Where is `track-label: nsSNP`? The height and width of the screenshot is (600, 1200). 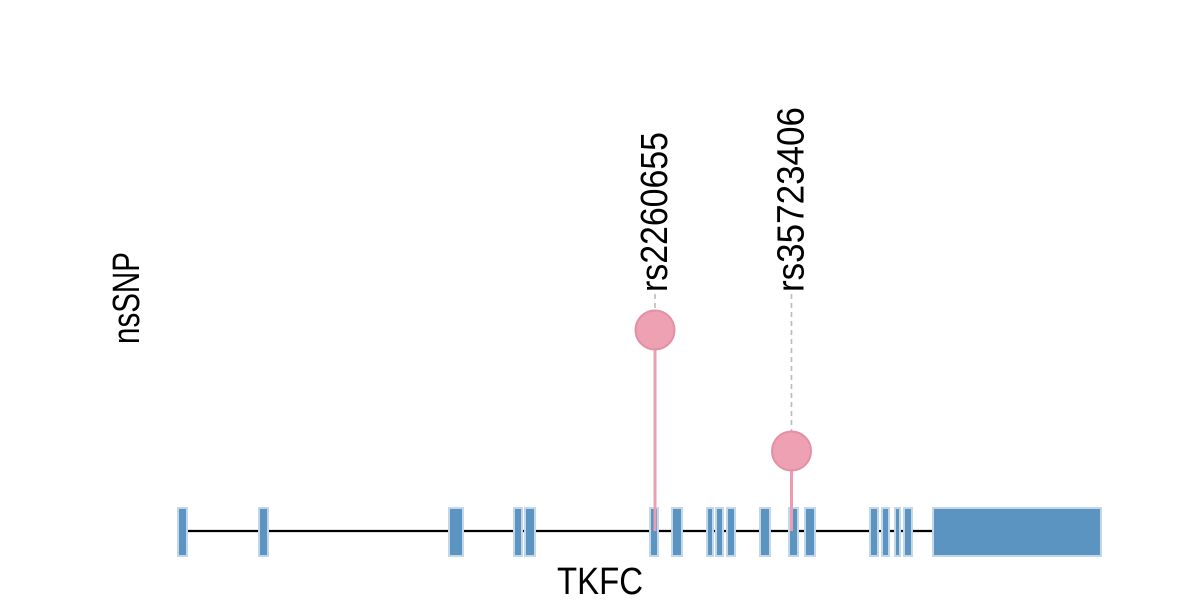 track-label: nsSNP is located at coordinates (127, 298).